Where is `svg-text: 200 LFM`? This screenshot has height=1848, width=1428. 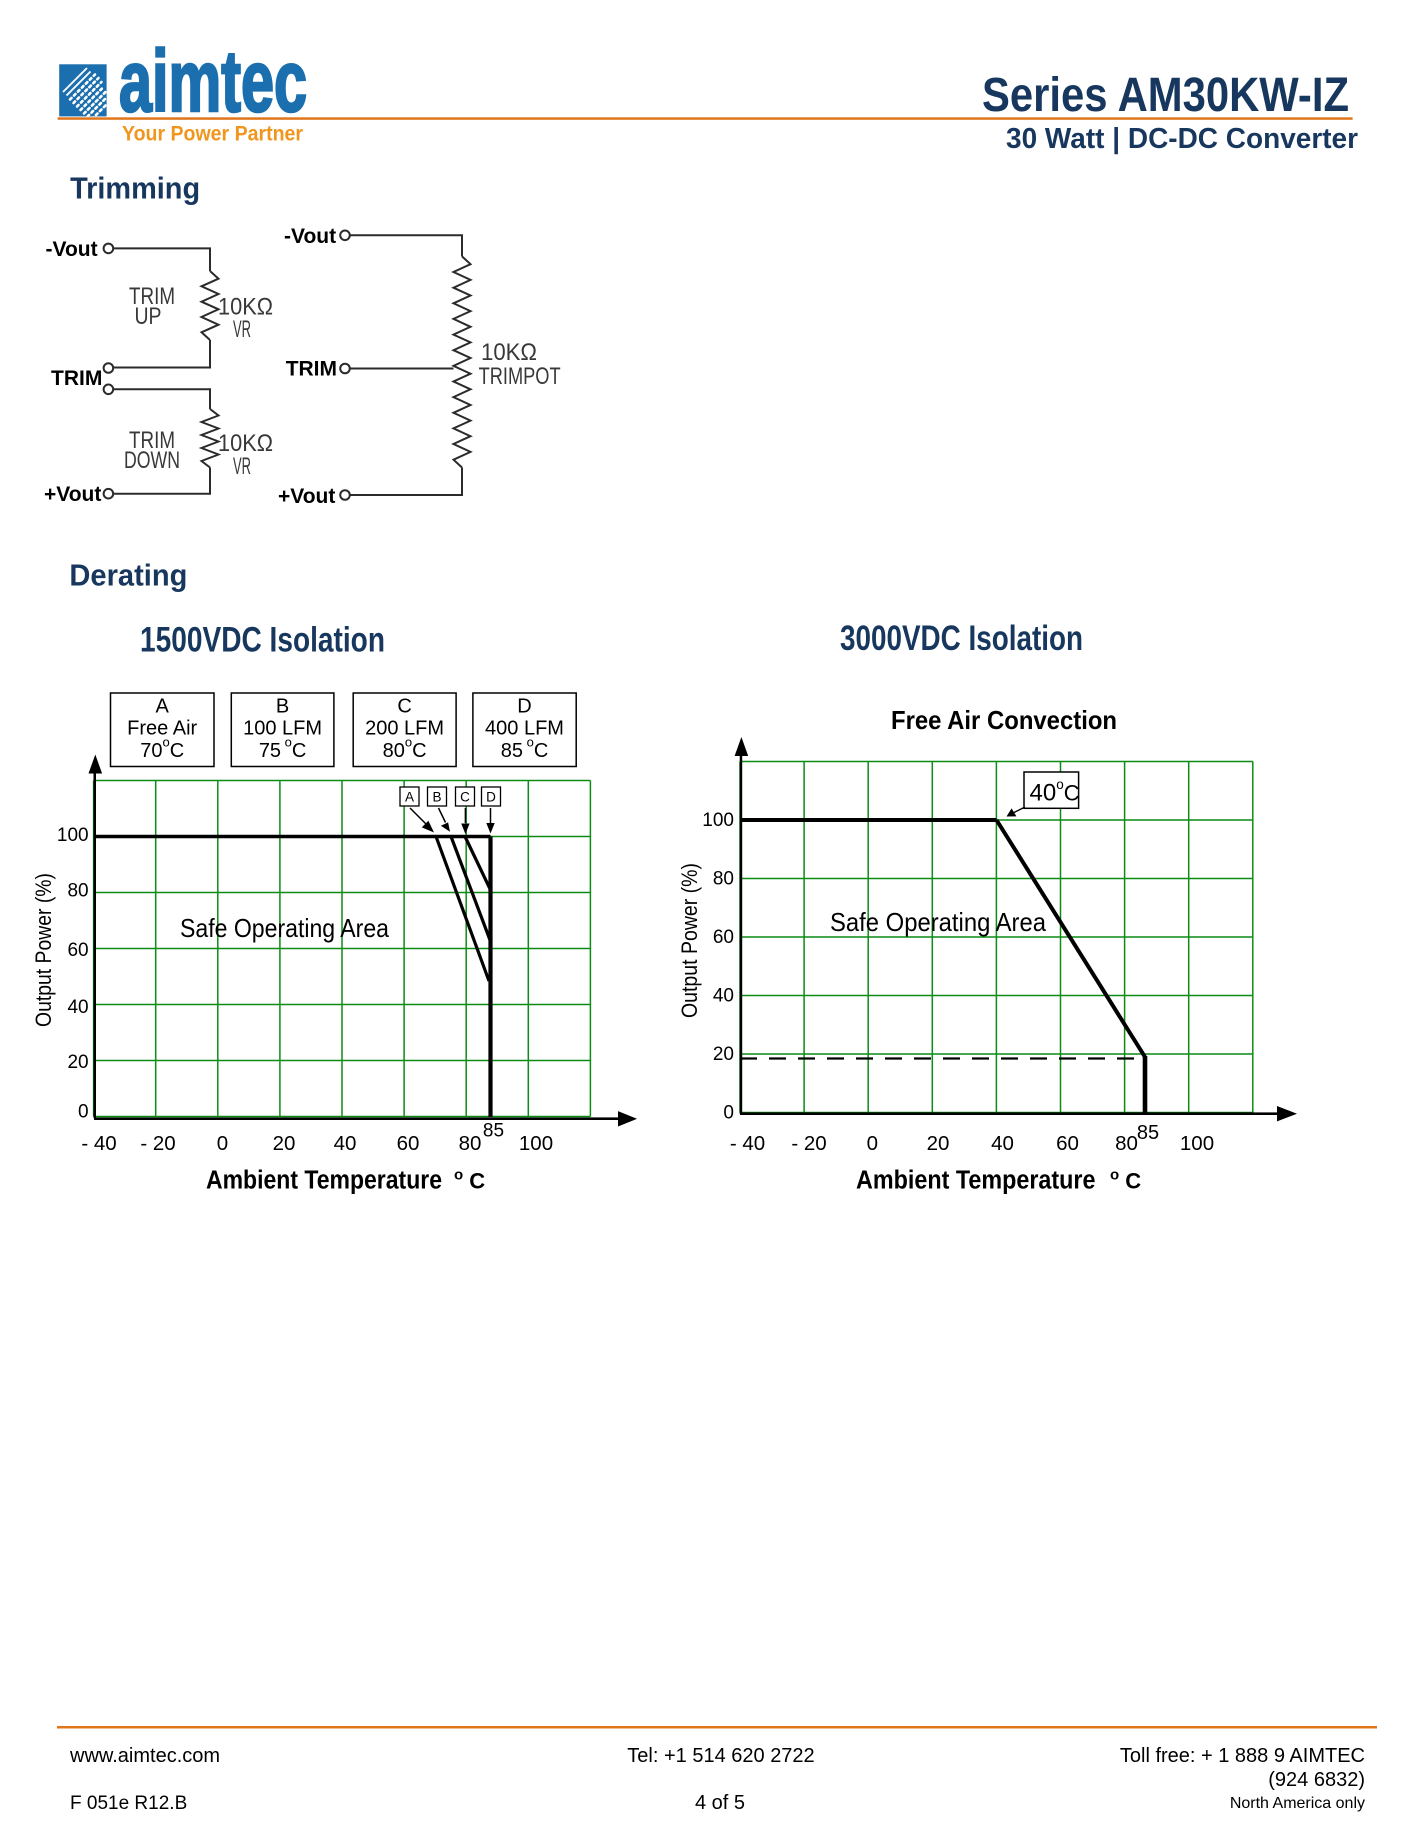
svg-text: 200 LFM is located at coordinates (404, 729).